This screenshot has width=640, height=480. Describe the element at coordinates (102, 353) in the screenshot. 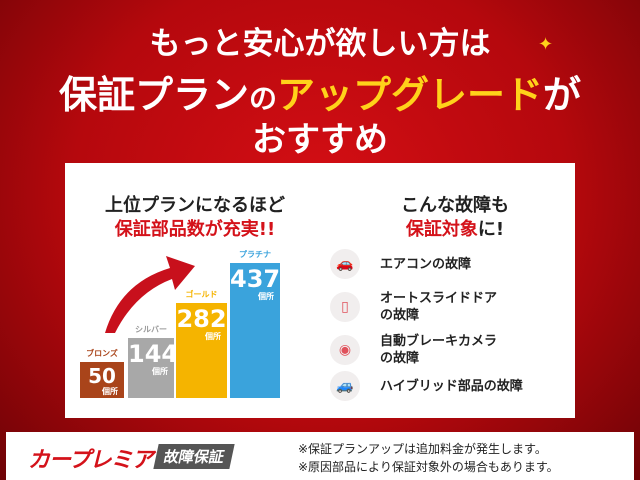

I see `plan-label-0: ブロンズ` at that location.